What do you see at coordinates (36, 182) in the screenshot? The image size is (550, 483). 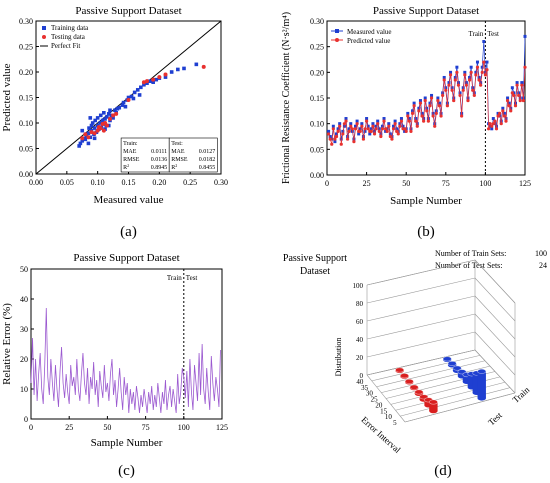 I see `x-tick-label: 0.00` at bounding box center [36, 182].